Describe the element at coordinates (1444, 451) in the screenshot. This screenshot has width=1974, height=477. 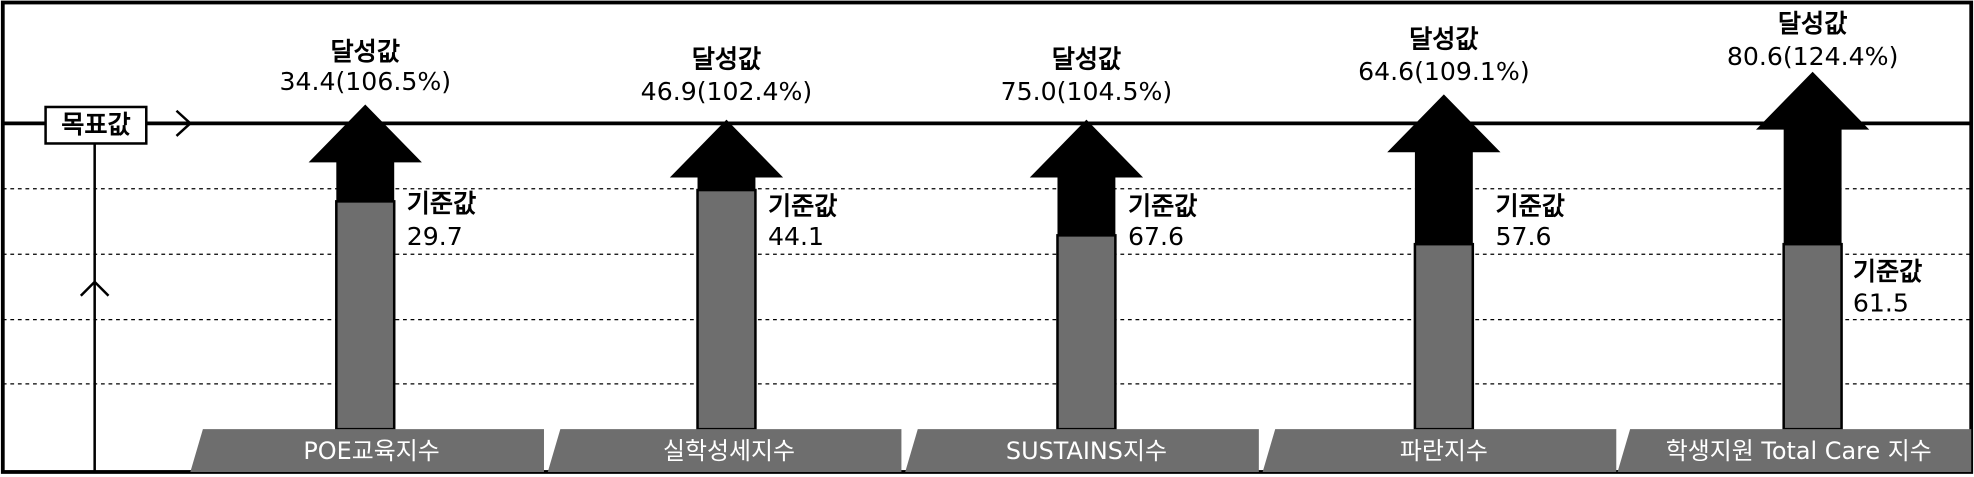
I see `category-label: 파란지수` at that location.